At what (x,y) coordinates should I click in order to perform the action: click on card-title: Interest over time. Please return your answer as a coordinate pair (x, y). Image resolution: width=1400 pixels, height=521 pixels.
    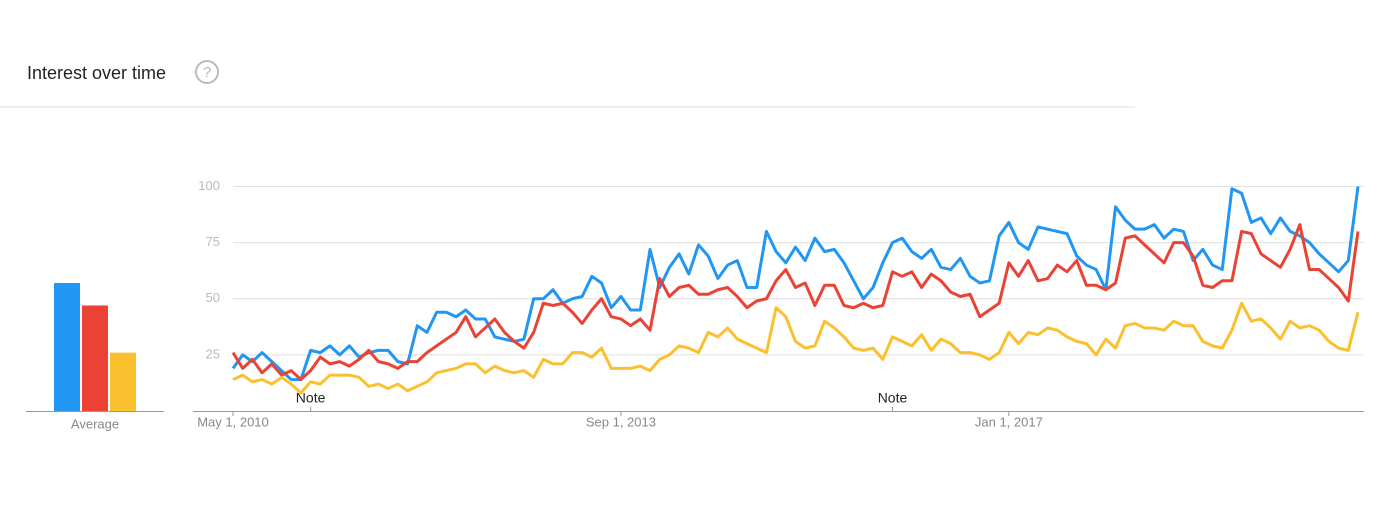
    Looking at the image, I should click on (96, 73).